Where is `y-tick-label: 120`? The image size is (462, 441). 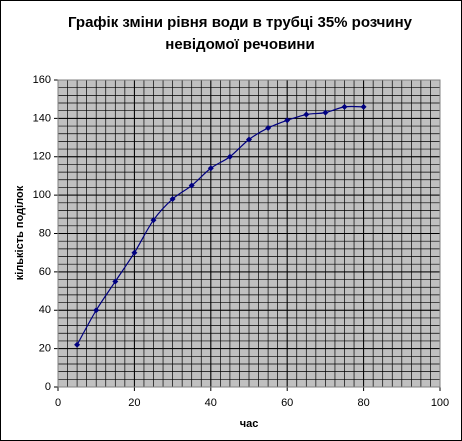
y-tick-label: 120 is located at coordinates (42, 157).